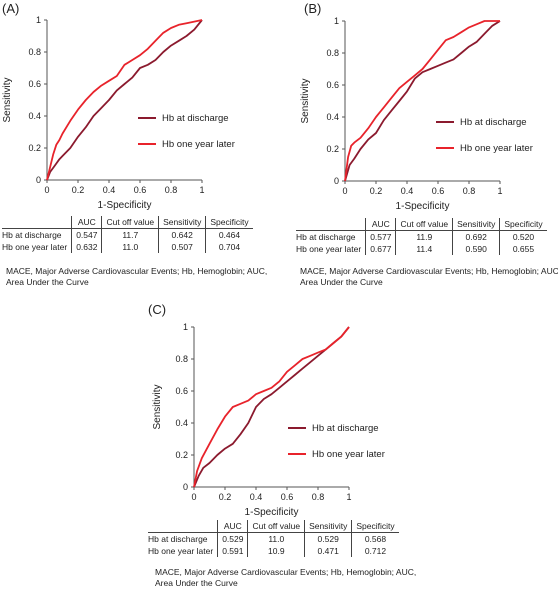  I want to click on series-line-hb-one-year, so click(271, 407).